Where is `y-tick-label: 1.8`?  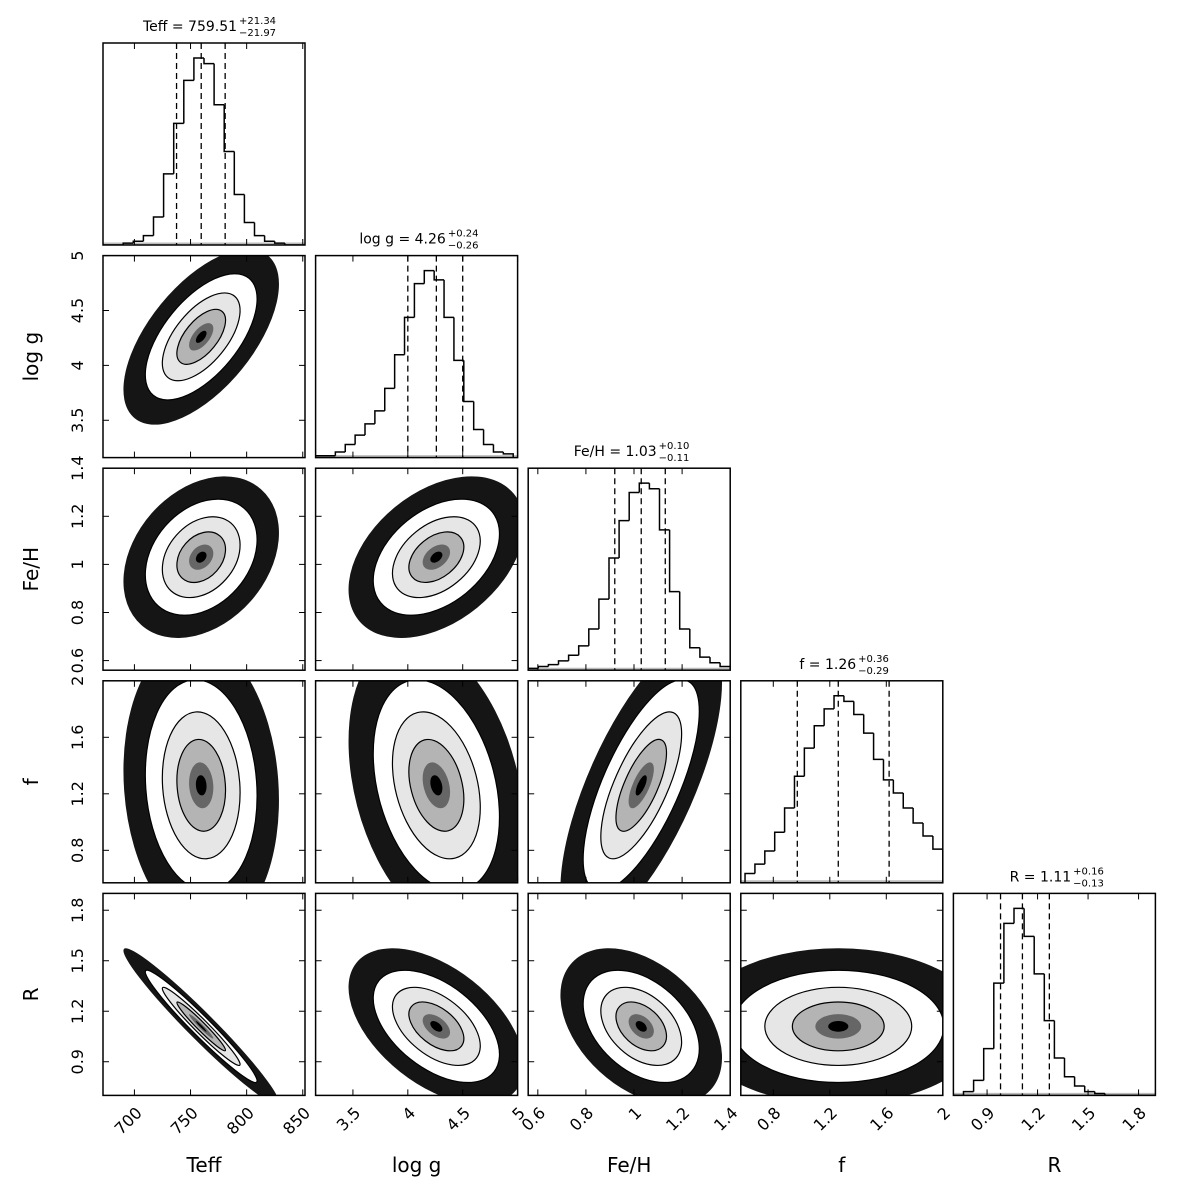 y-tick-label: 1.8 is located at coordinates (77, 910).